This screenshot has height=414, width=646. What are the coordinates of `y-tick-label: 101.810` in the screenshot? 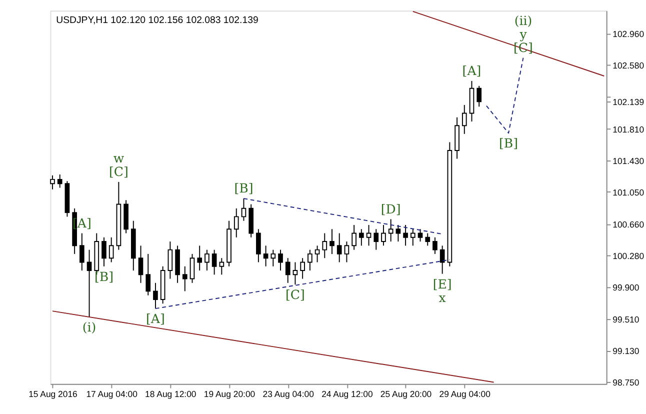 It's located at (628, 129).